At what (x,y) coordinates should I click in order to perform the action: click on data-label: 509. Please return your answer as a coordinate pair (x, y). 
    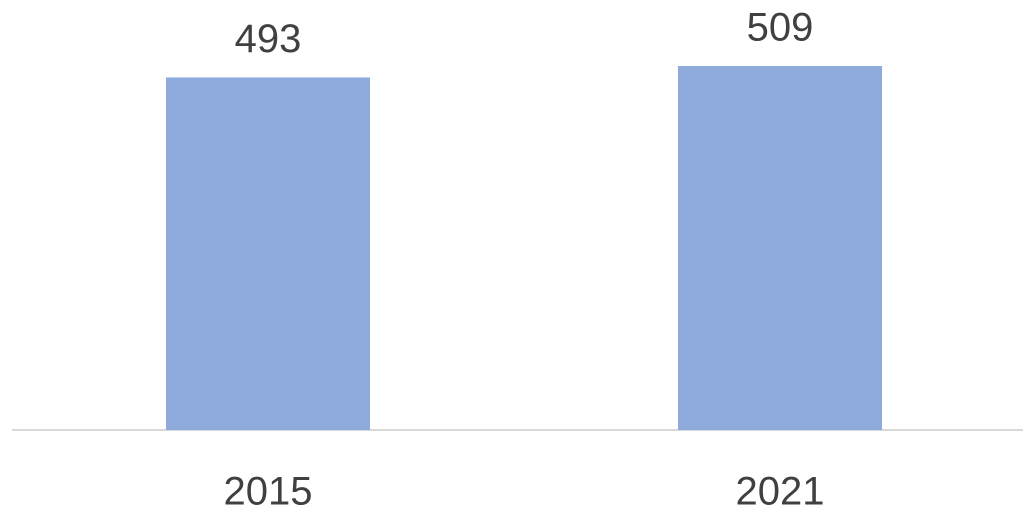
    Looking at the image, I should click on (780, 28).